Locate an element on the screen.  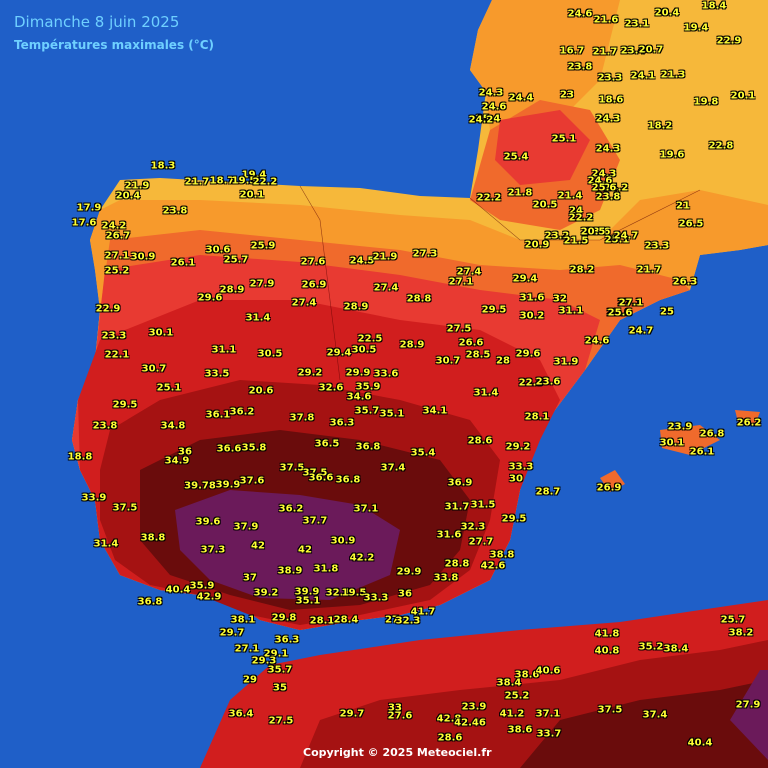
station-temperature: 27.3 is located at coordinates (425, 254).